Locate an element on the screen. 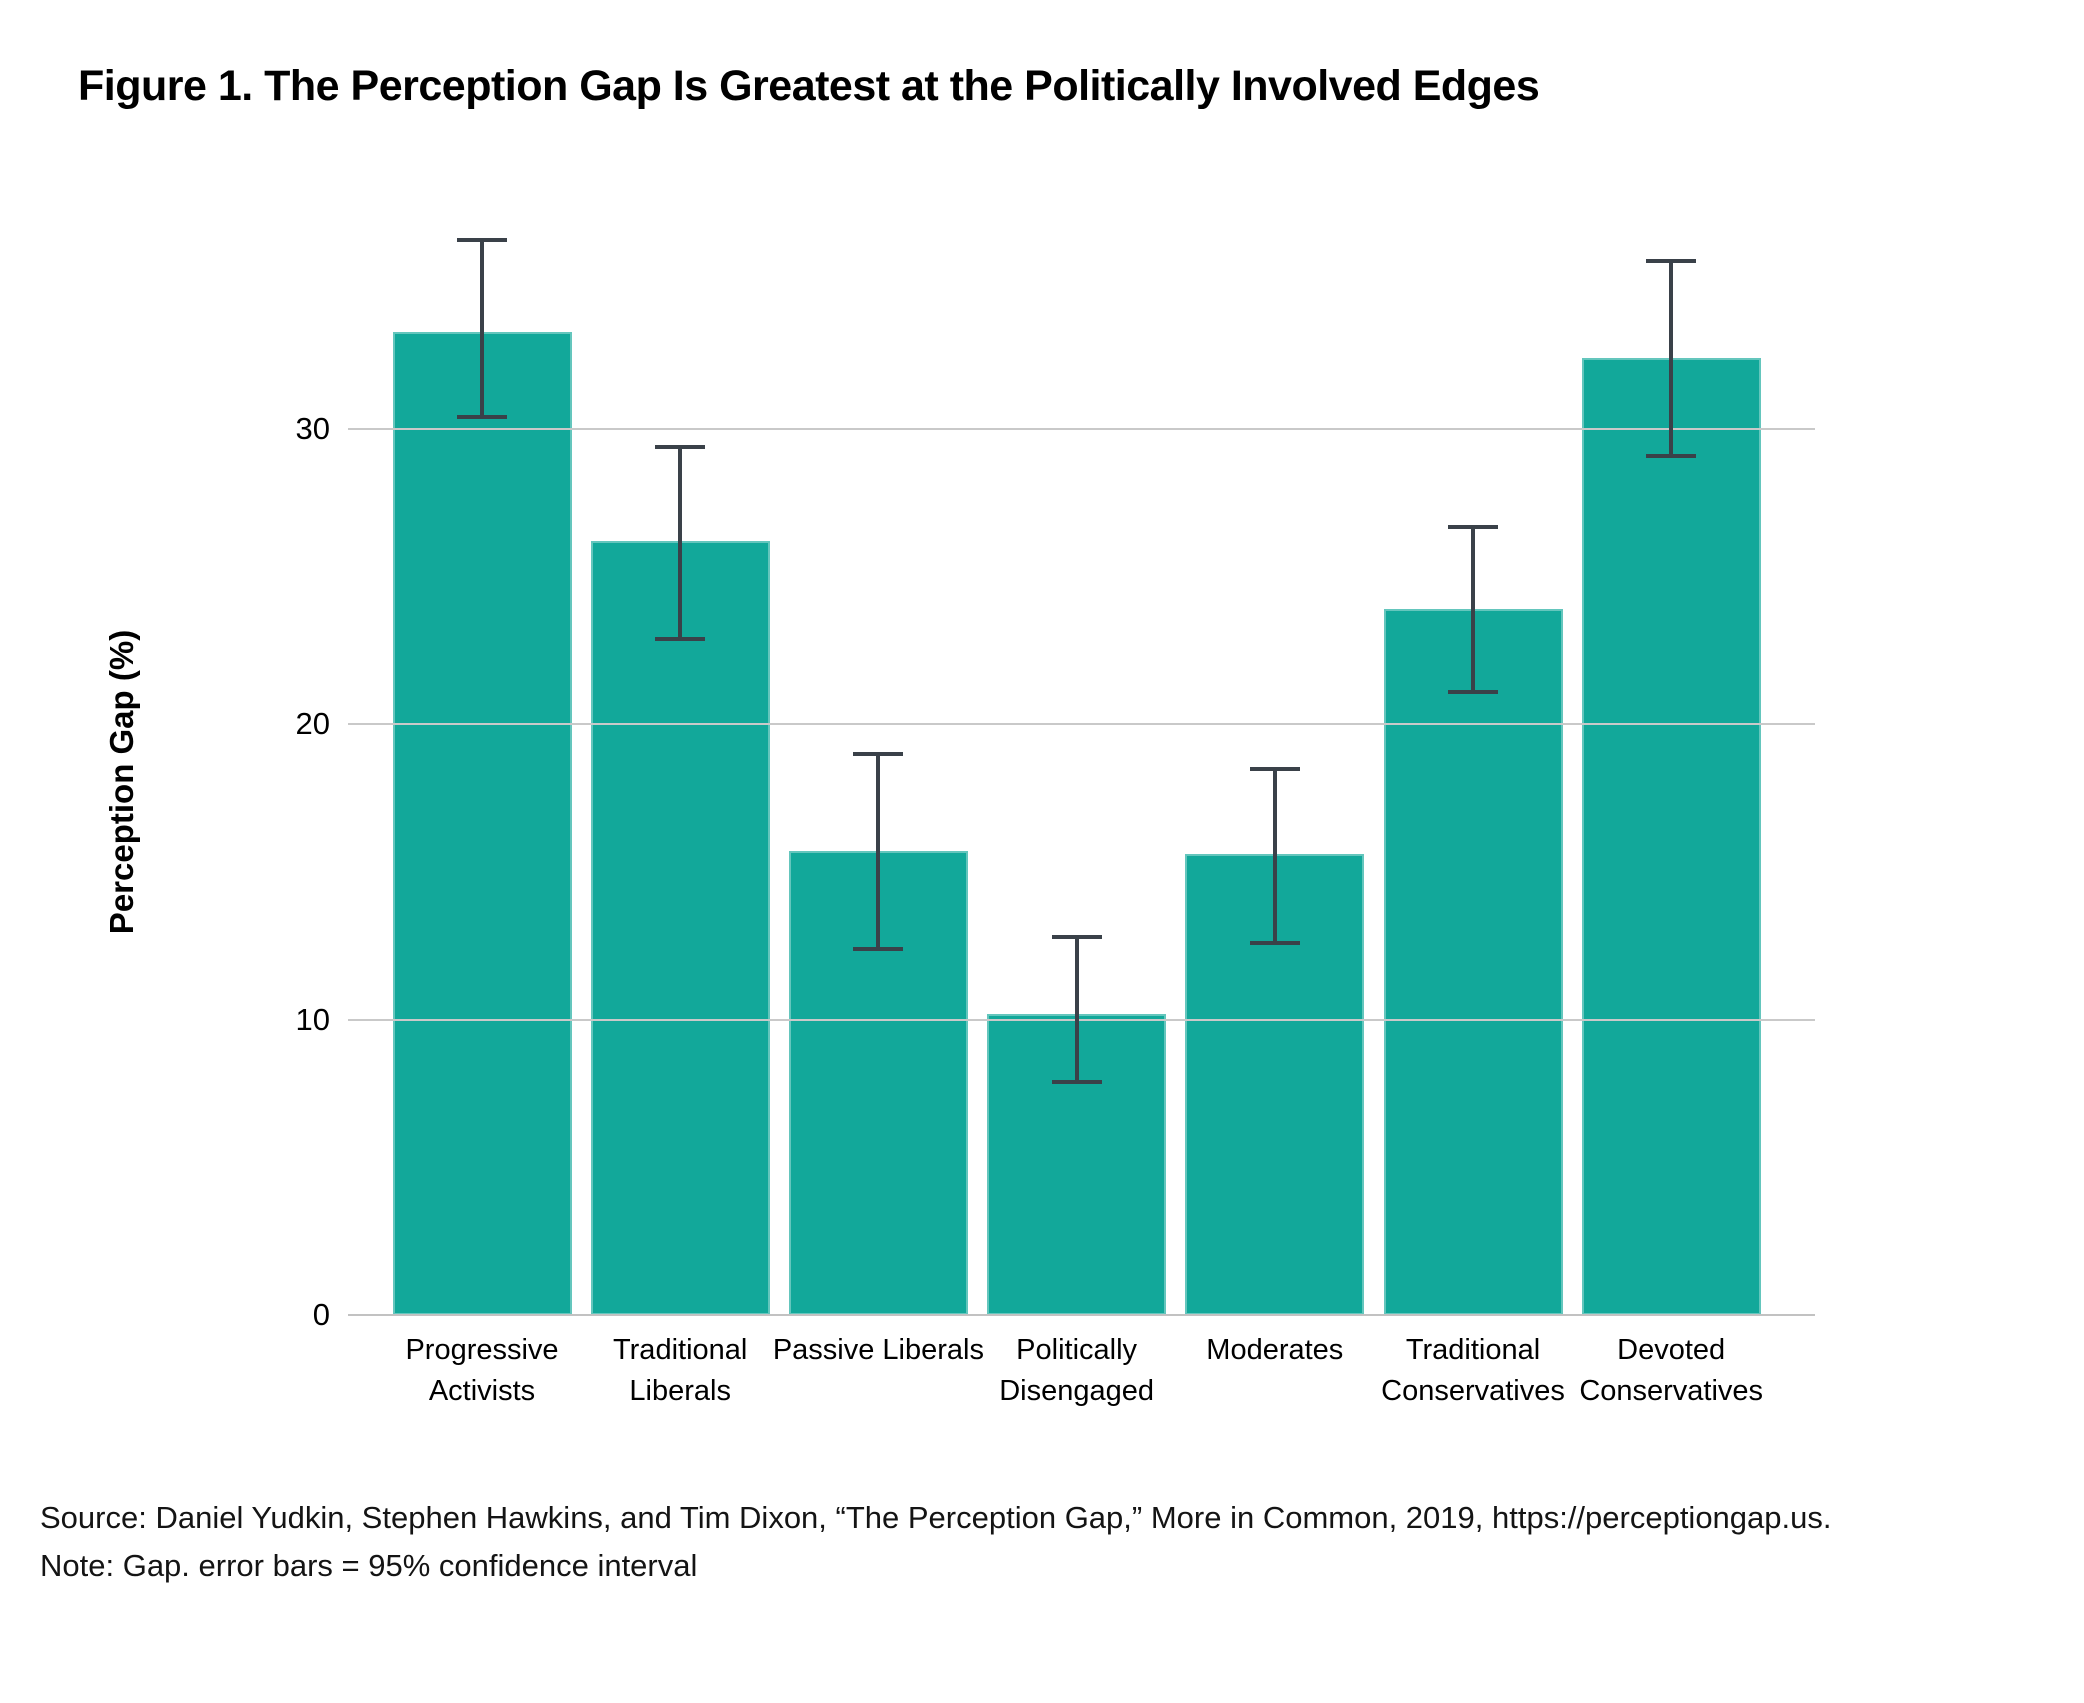  x-category-label: Moderates is located at coordinates (1275, 1350).